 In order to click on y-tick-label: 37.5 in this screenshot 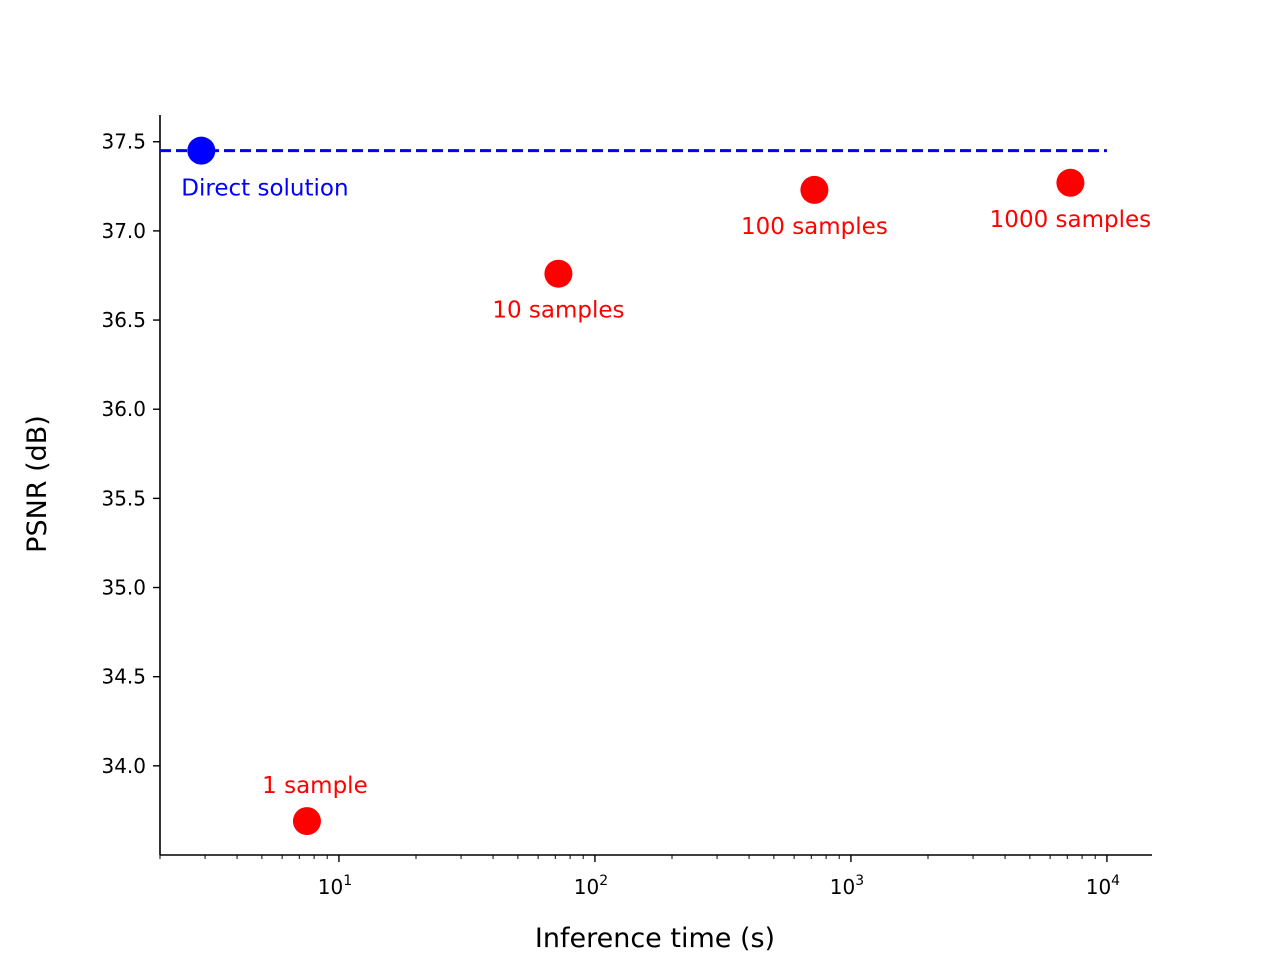, I will do `click(123, 142)`.